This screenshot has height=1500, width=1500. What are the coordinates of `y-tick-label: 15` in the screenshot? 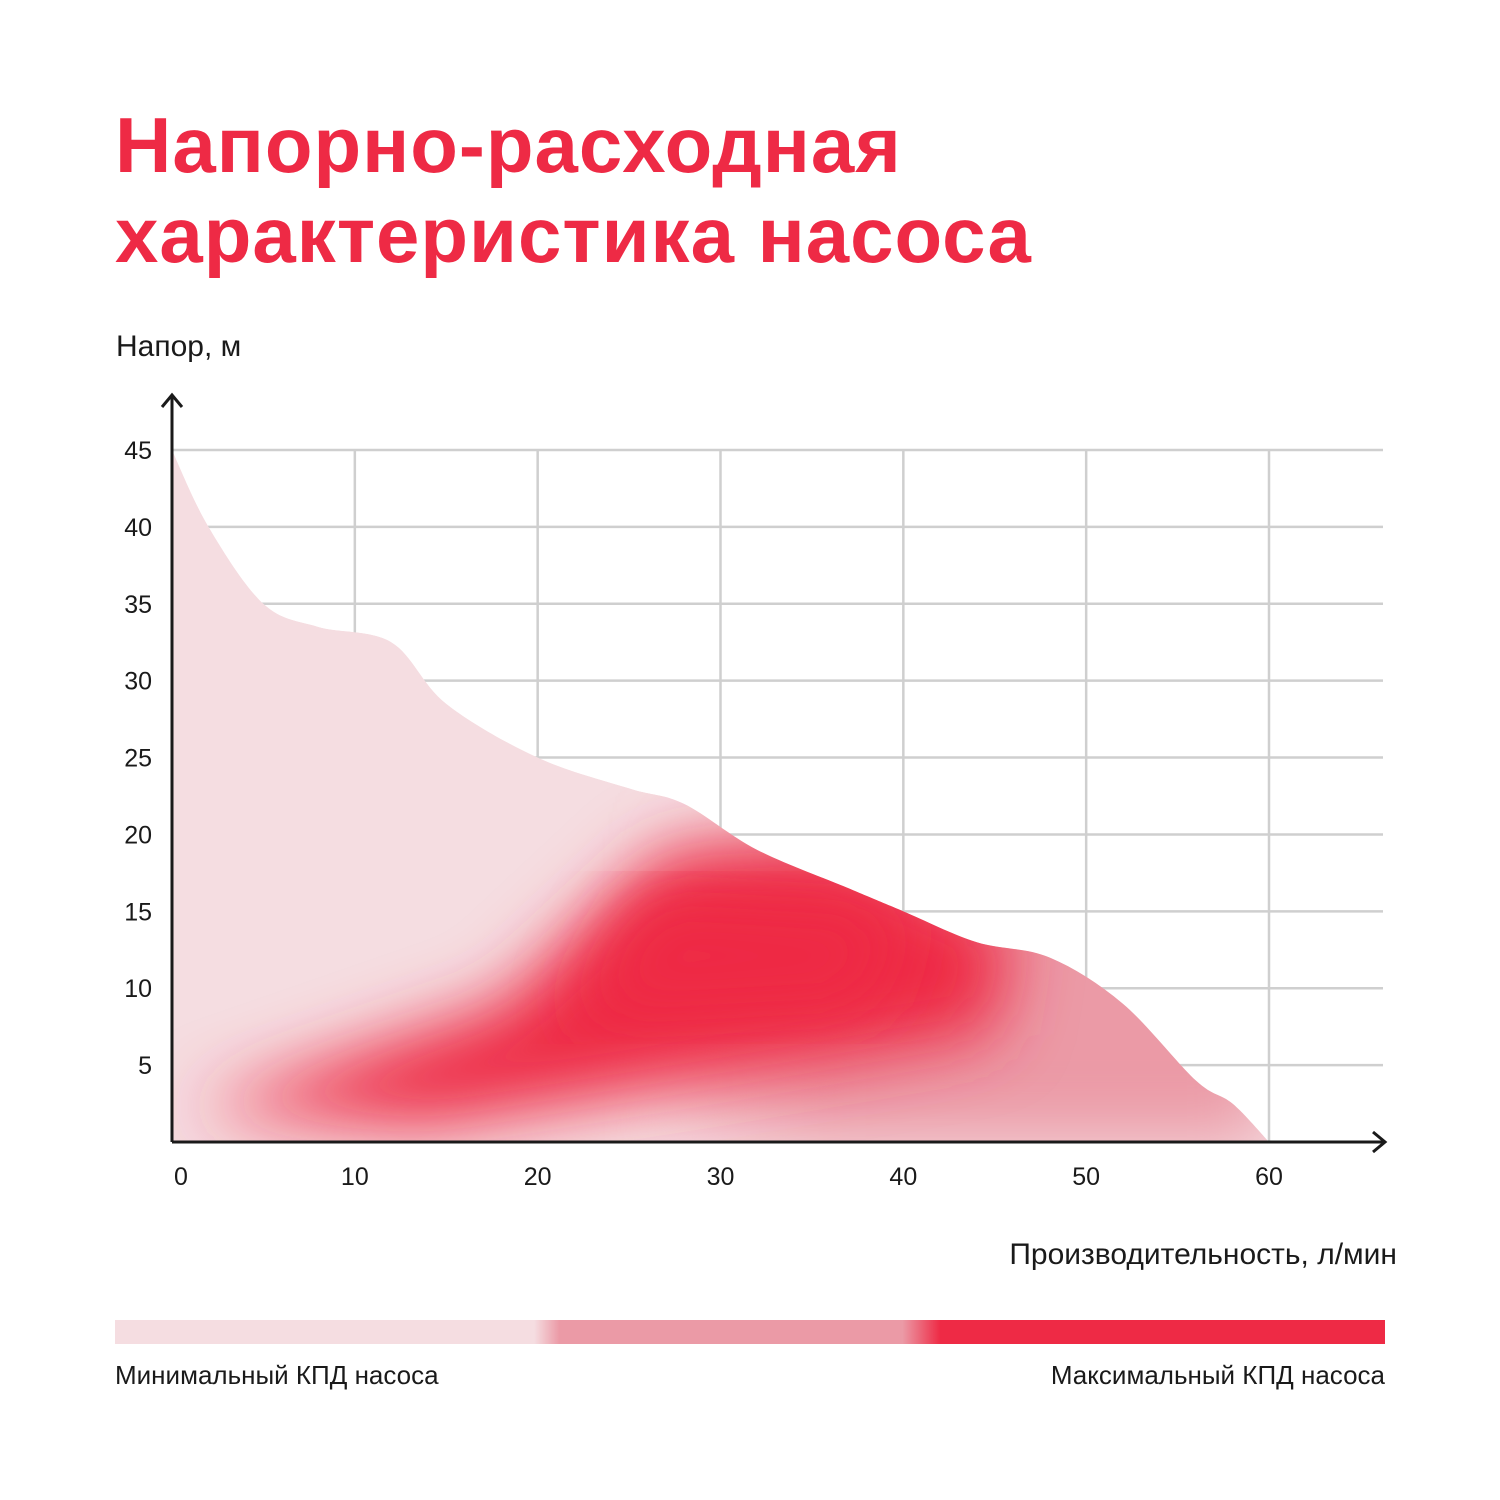 It's located at (138, 912).